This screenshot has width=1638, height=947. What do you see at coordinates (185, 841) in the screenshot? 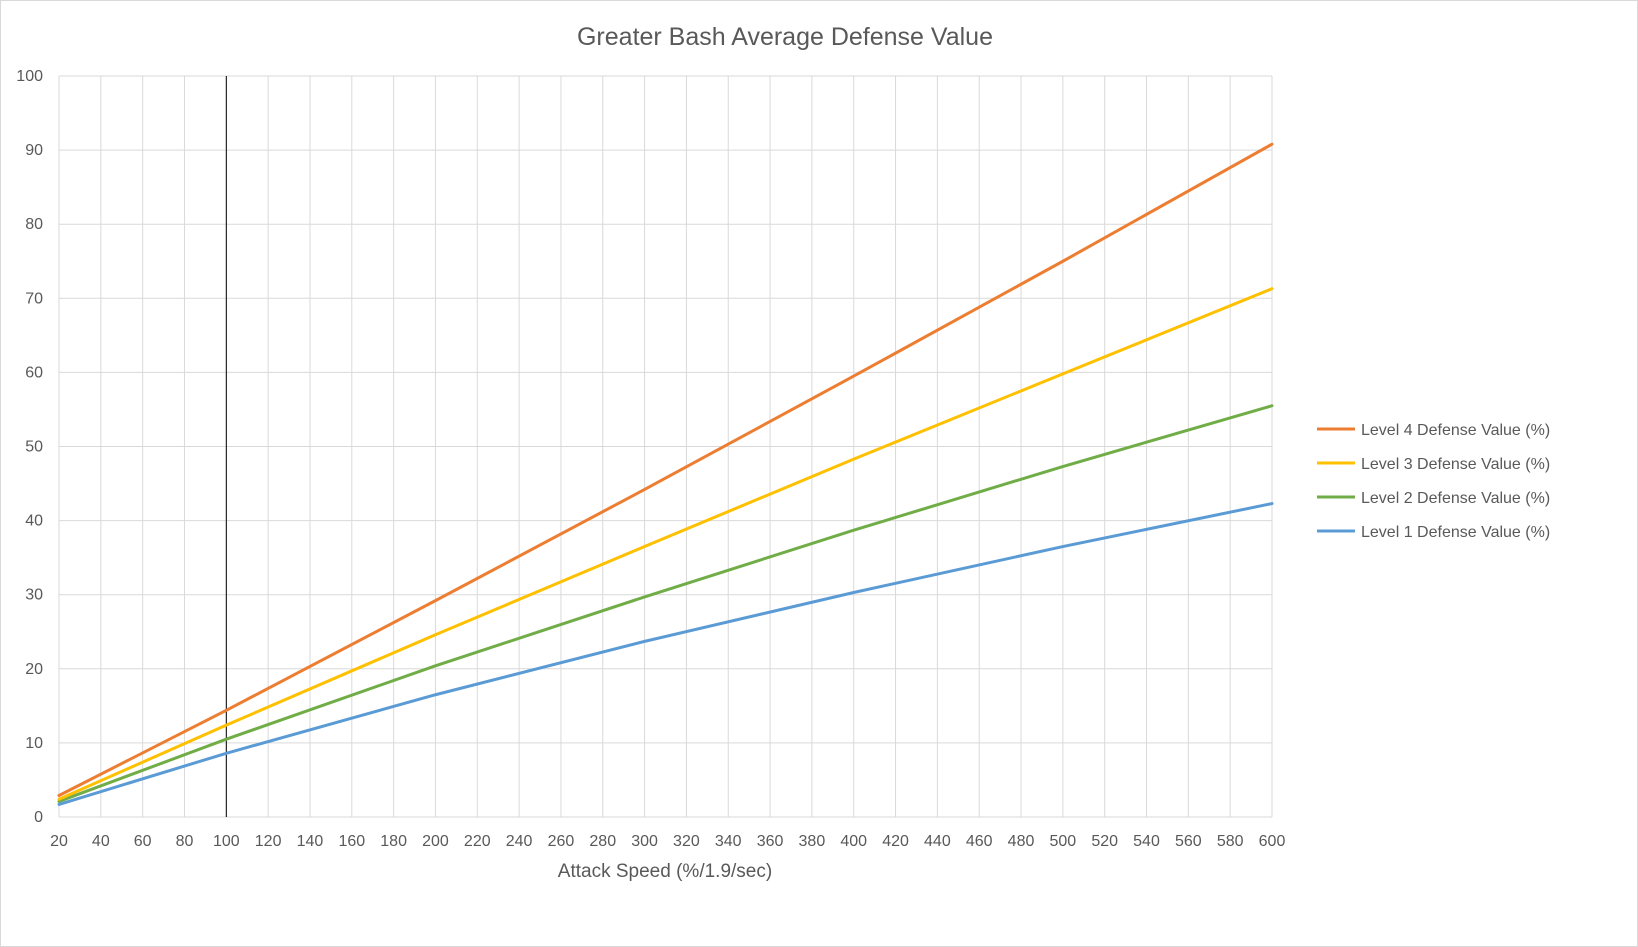
I see `x-tick-label-3: 80` at bounding box center [185, 841].